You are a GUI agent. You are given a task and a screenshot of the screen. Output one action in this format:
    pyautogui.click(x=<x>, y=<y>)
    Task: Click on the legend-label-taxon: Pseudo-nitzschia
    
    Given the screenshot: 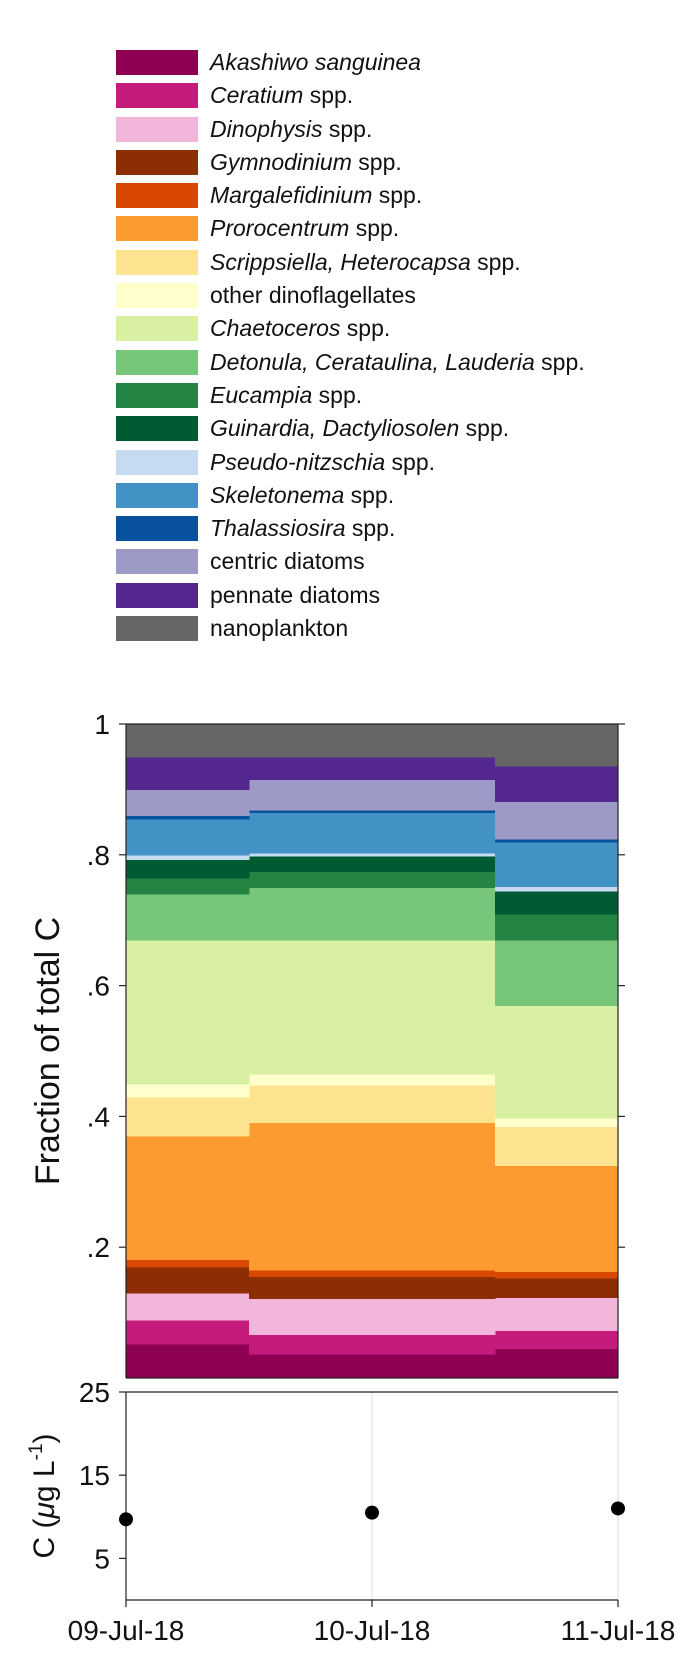 What is the action you would take?
    pyautogui.click(x=298, y=461)
    